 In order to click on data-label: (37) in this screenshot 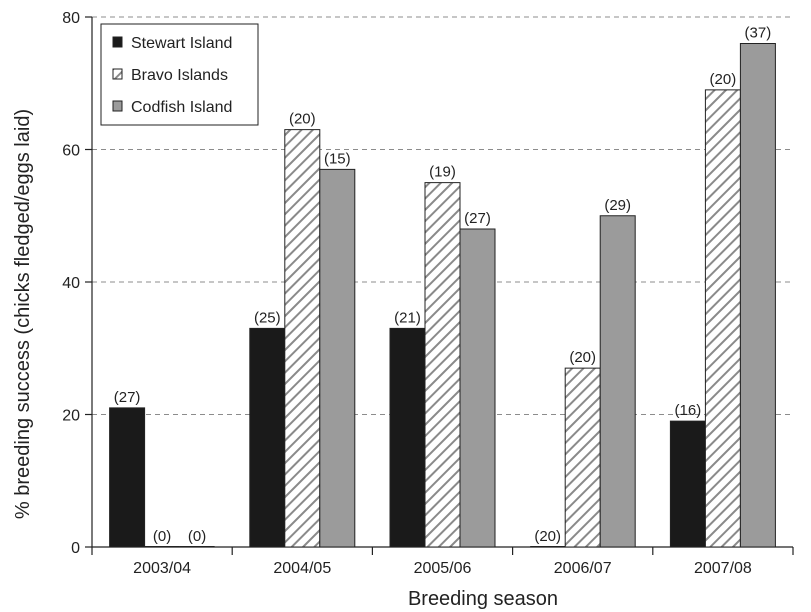, I will do `click(758, 33)`.